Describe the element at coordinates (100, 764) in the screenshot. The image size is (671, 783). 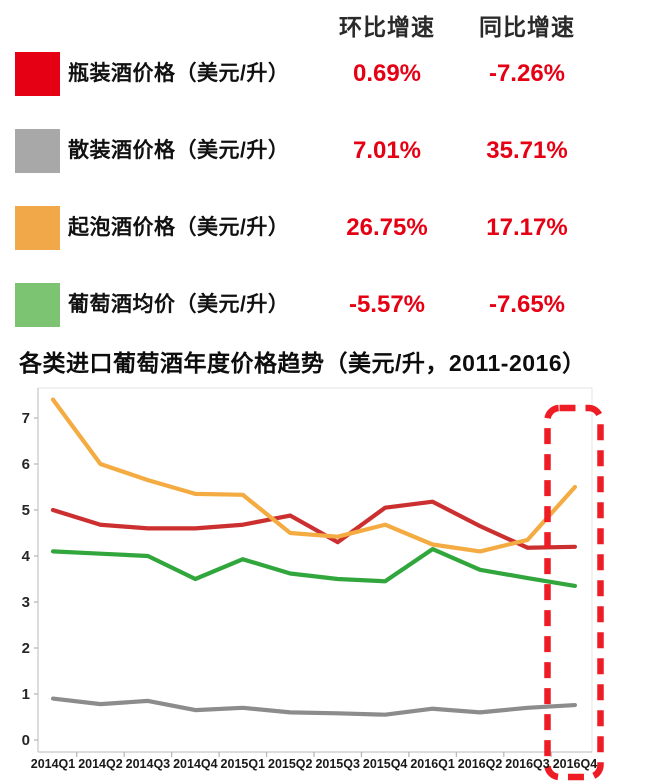
I see `x-axis-label: 2014Q2` at that location.